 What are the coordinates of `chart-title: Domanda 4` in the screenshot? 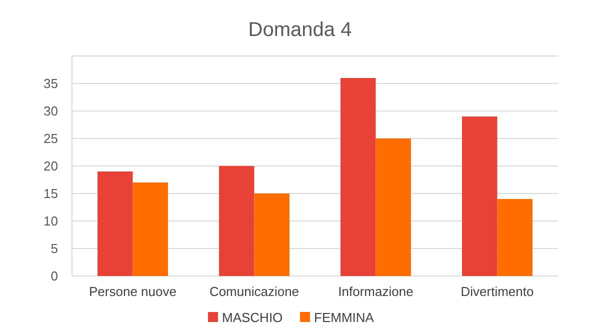 It's located at (300, 30).